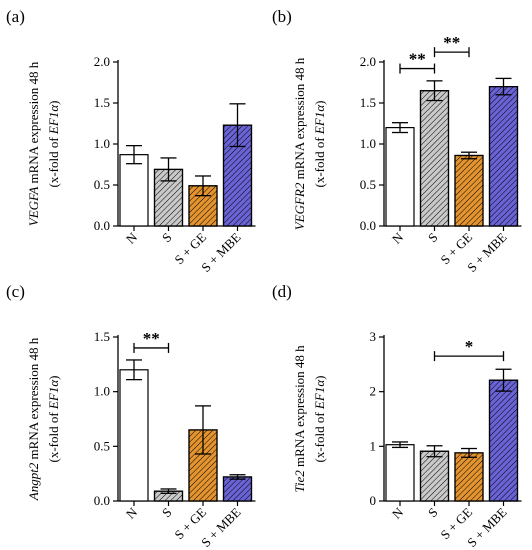 This screenshot has width=532, height=550. Describe the element at coordinates (282, 291) in the screenshot. I see `panel-label: (d)` at that location.